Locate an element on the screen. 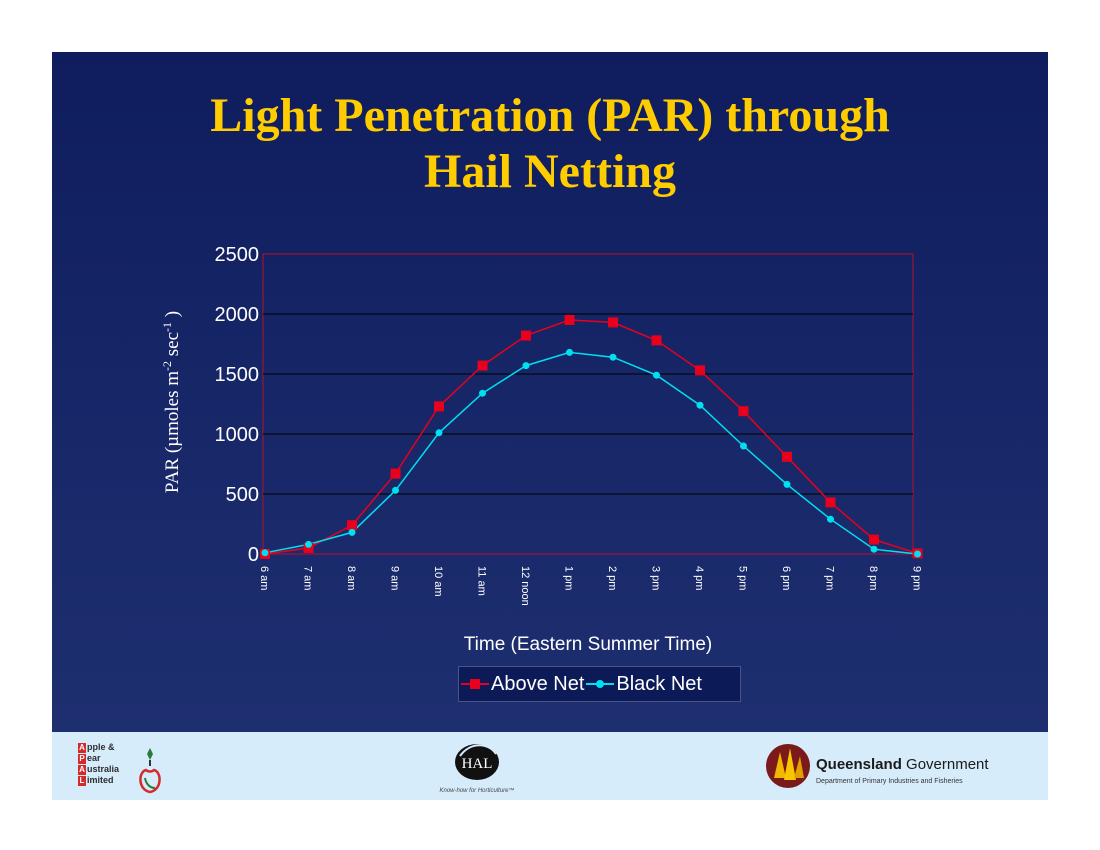 This screenshot has height=850, width=1100. slide-title-line-1: Light Penetration (PAR) through is located at coordinates (550, 115).